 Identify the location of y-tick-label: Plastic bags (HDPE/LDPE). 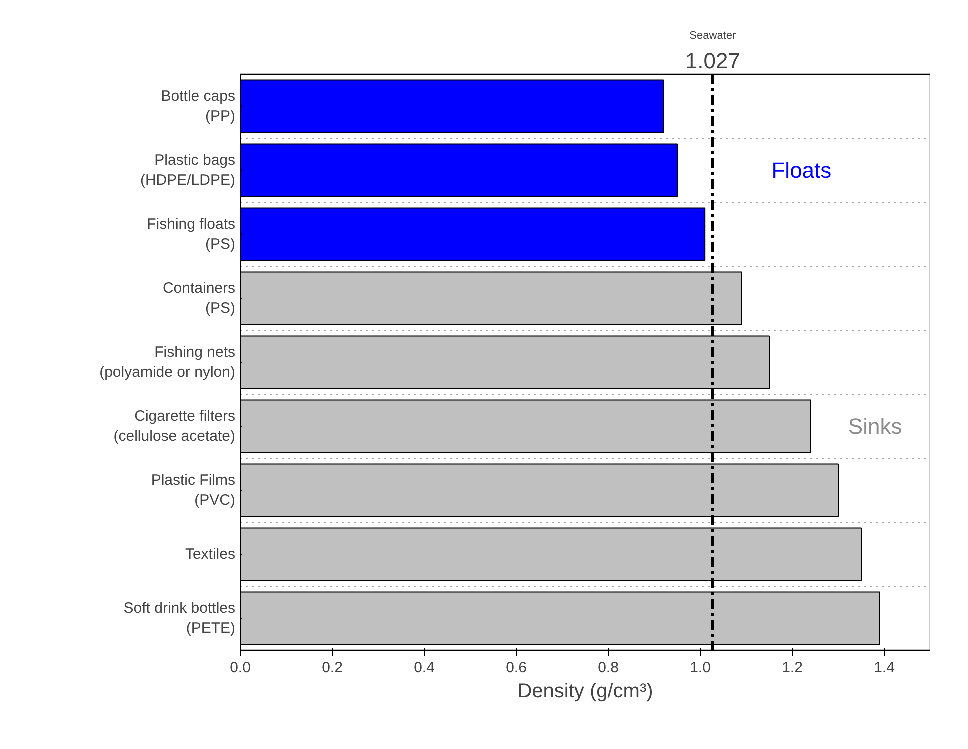
(188, 171).